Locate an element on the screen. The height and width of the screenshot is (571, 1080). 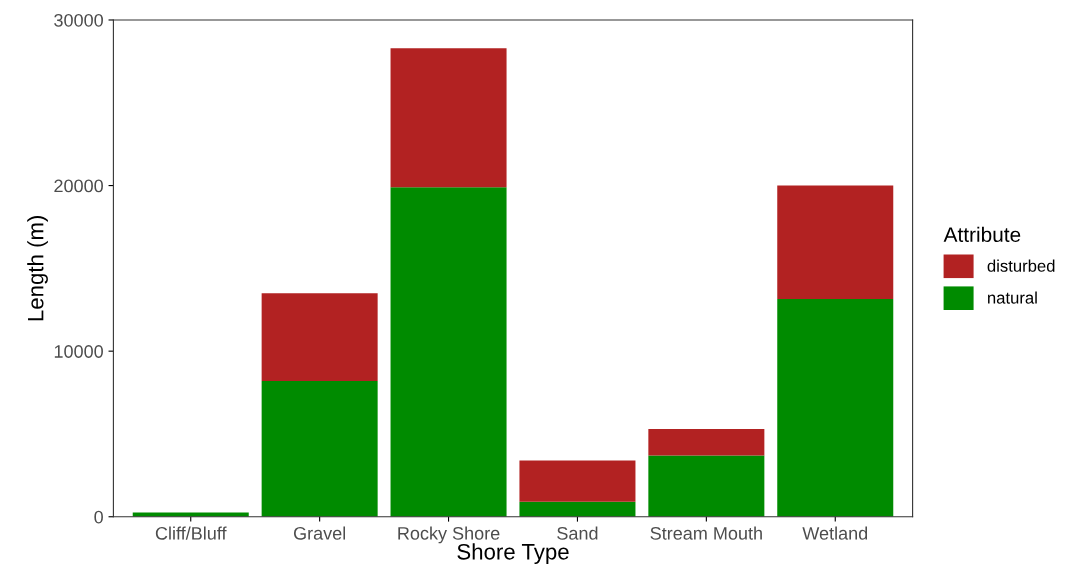
y-tick-label: 30000 is located at coordinates (78, 20).